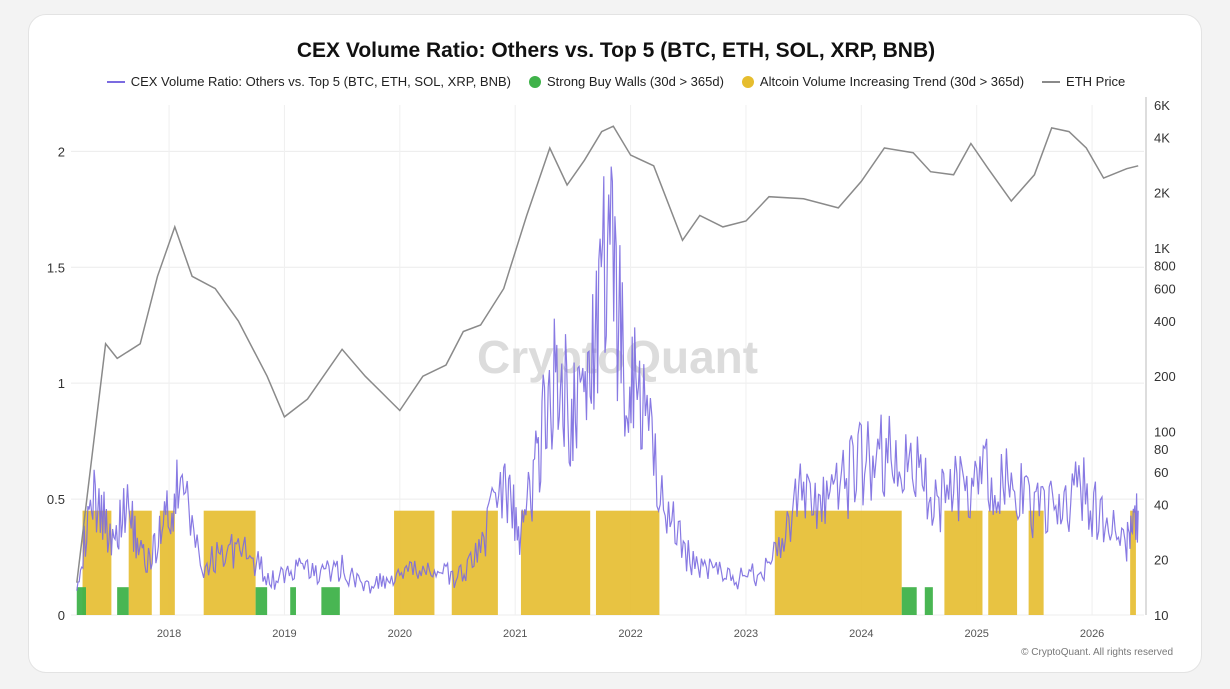 This screenshot has height=689, width=1230. What do you see at coordinates (746, 634) in the screenshot?
I see `x-tick-label: 2023` at bounding box center [746, 634].